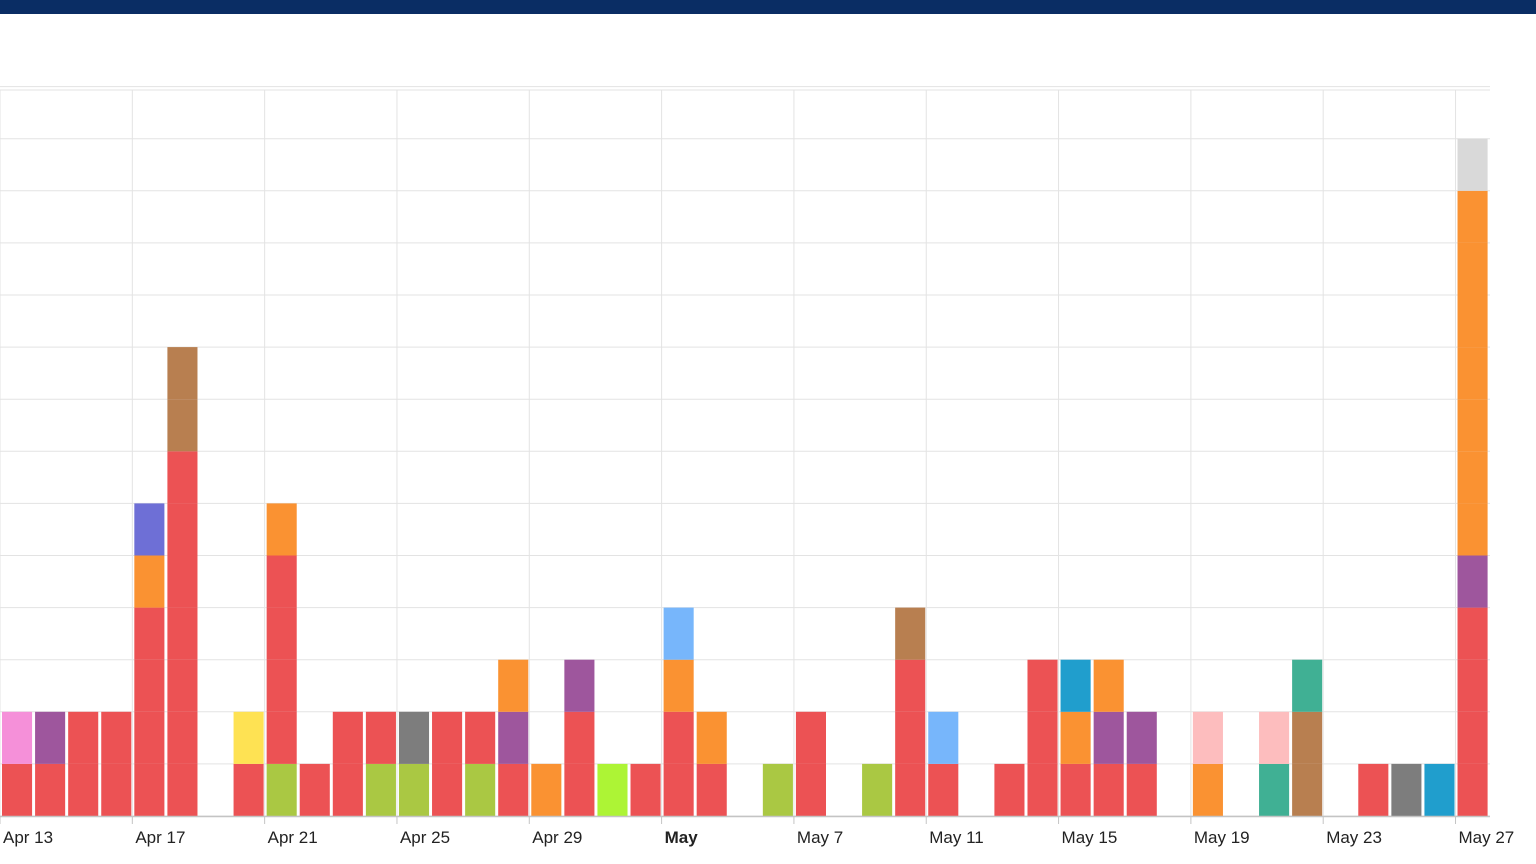  What do you see at coordinates (1222, 837) in the screenshot?
I see `x-tick-label: May 19` at bounding box center [1222, 837].